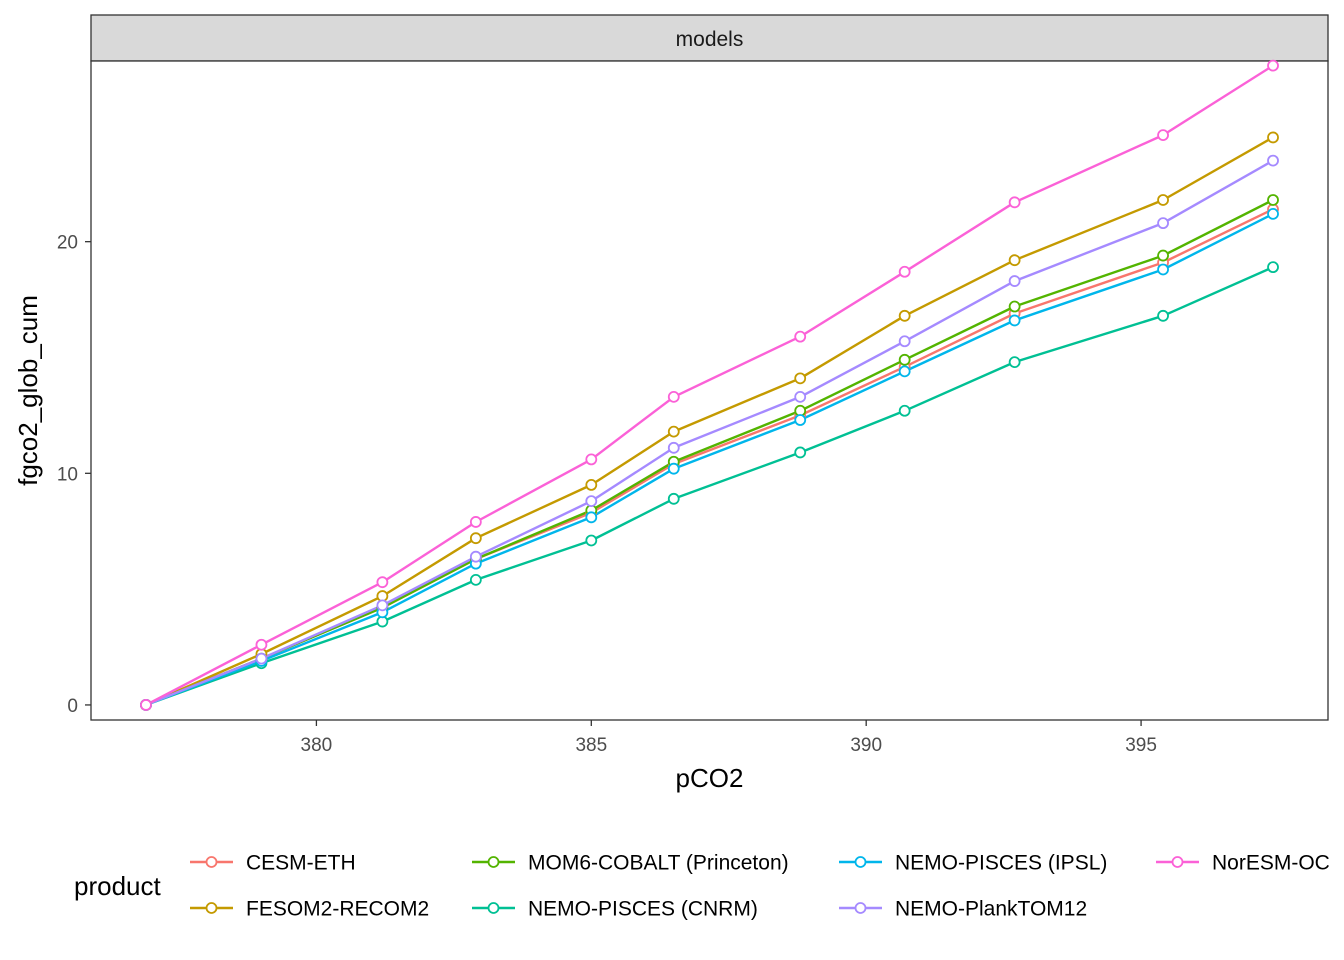  Describe the element at coordinates (591, 745) in the screenshot. I see `x-tick-label: 385` at that location.